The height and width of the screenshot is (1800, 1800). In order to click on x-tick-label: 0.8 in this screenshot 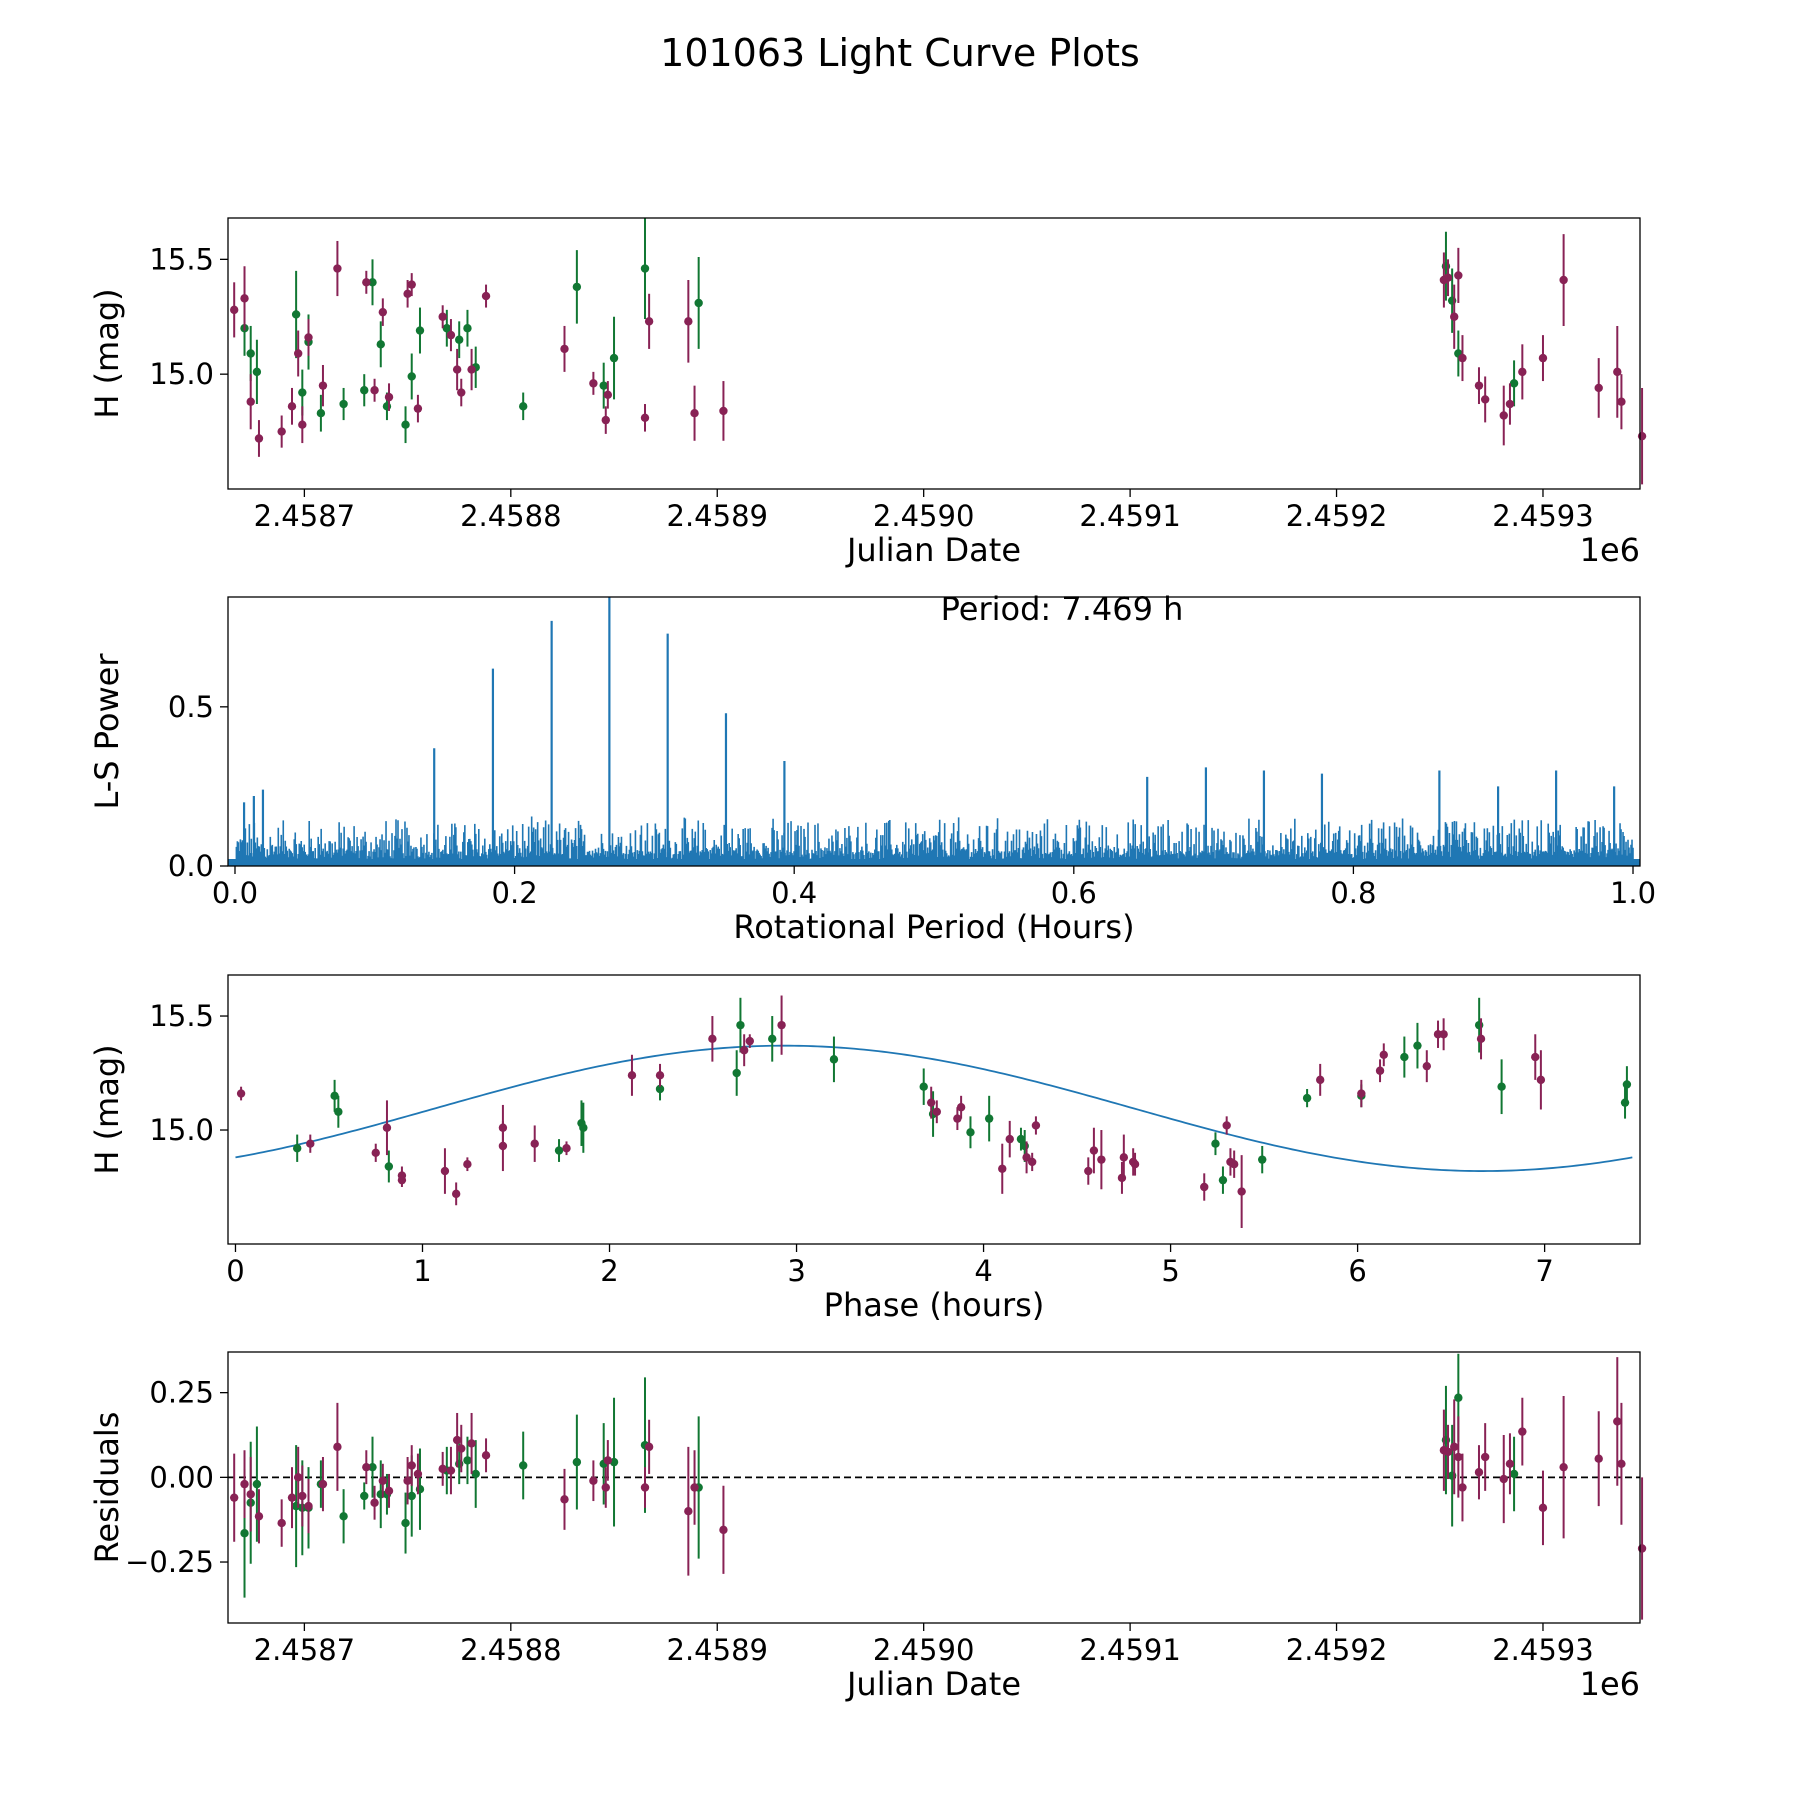, I will do `click(1353, 893)`.